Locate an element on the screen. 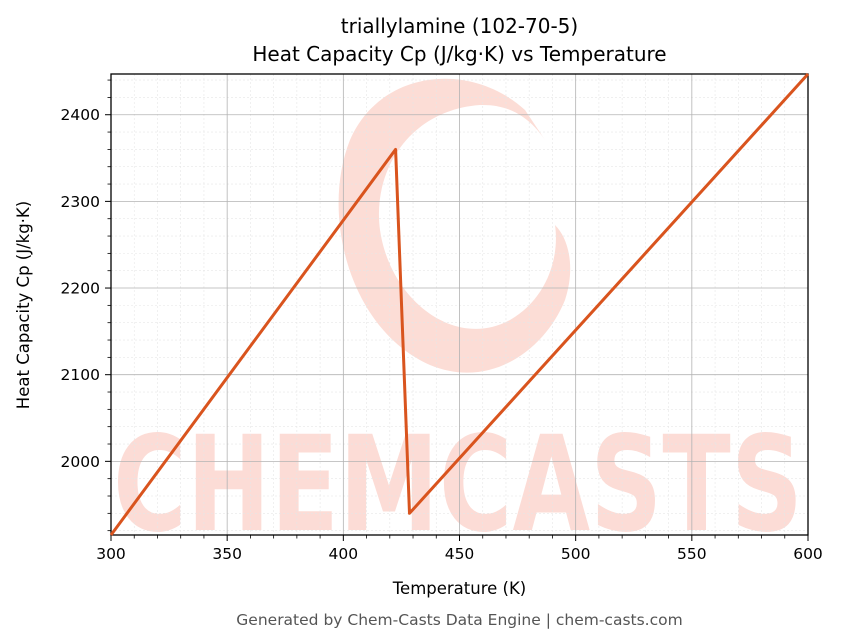  y-tick-label: 2300 is located at coordinates (80, 202).